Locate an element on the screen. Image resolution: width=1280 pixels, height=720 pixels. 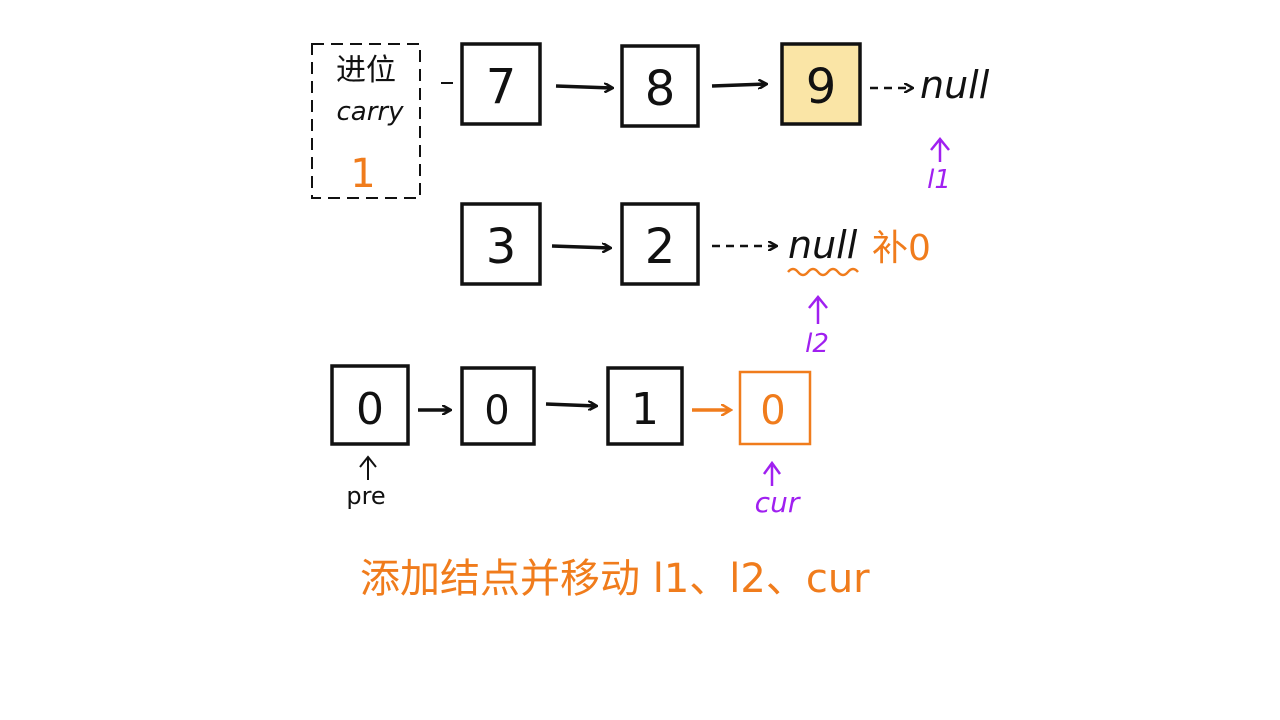
node-value: 9 is located at coordinates (821, 87).